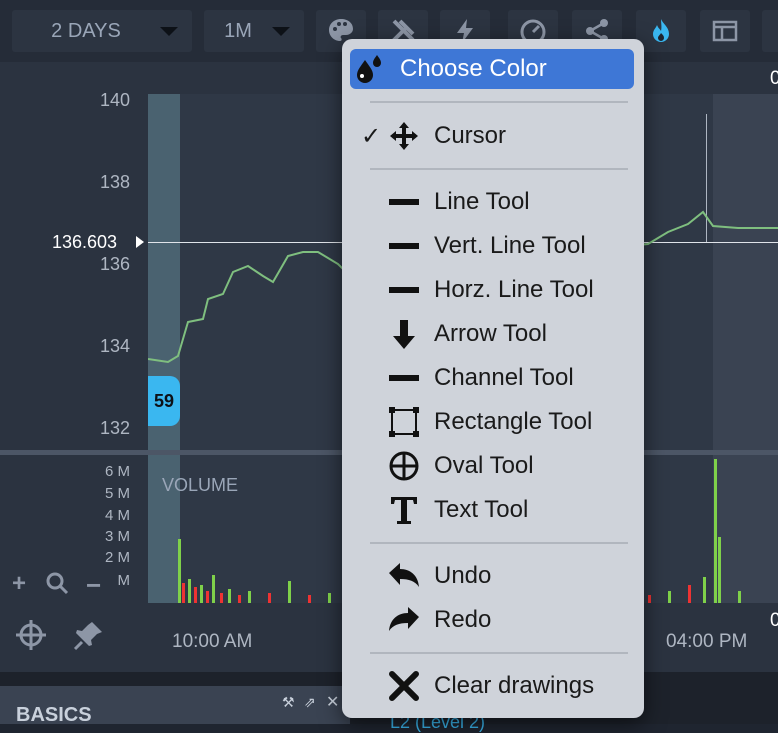  Describe the element at coordinates (288, 702) in the screenshot. I see `wrench-icon: ⚒` at that location.